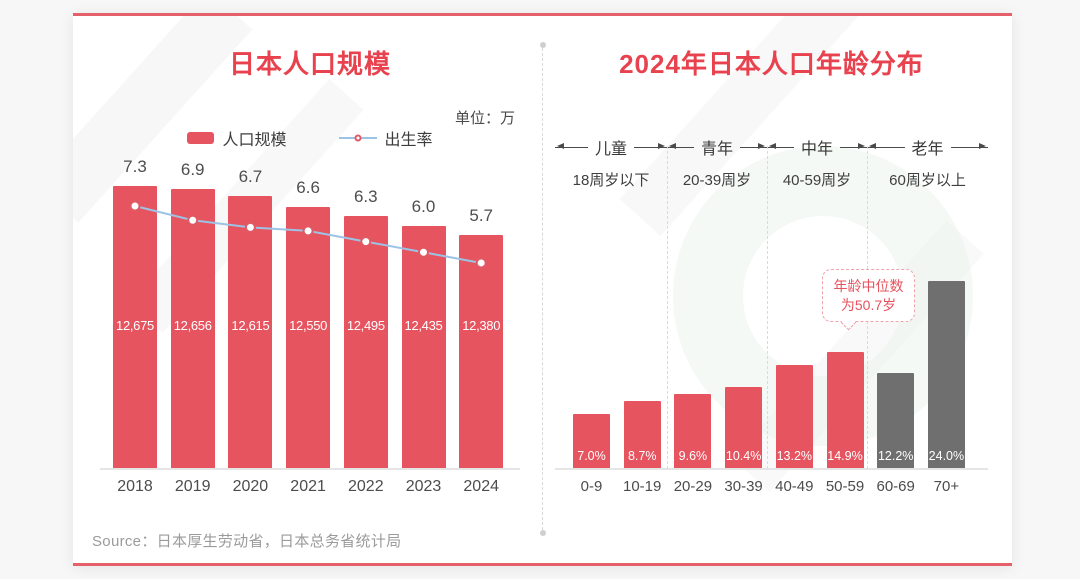 The image size is (1080, 579). Describe the element at coordinates (946, 486) in the screenshot. I see `age-label-70+: 70+` at that location.